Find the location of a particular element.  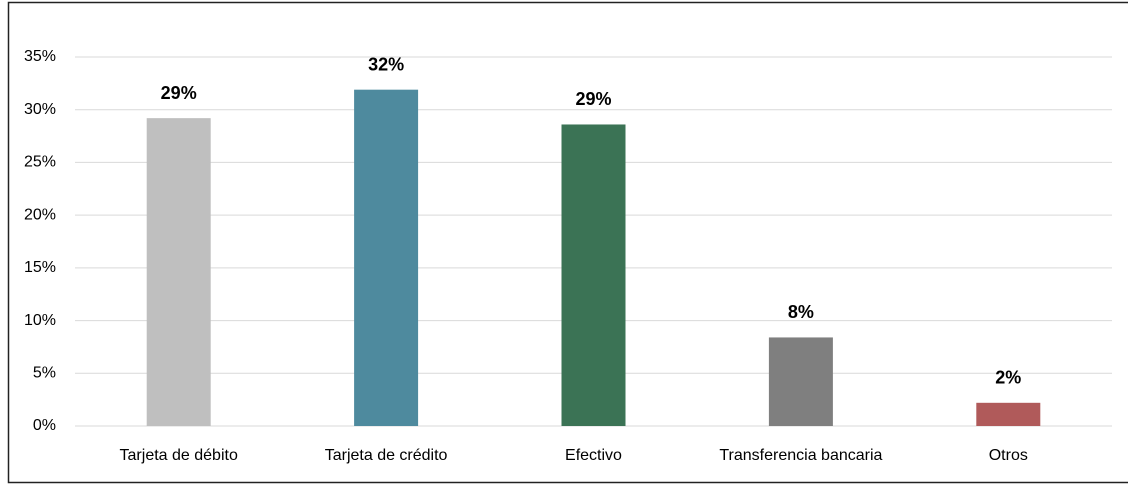

y-tick-label: 15% is located at coordinates (40, 267).